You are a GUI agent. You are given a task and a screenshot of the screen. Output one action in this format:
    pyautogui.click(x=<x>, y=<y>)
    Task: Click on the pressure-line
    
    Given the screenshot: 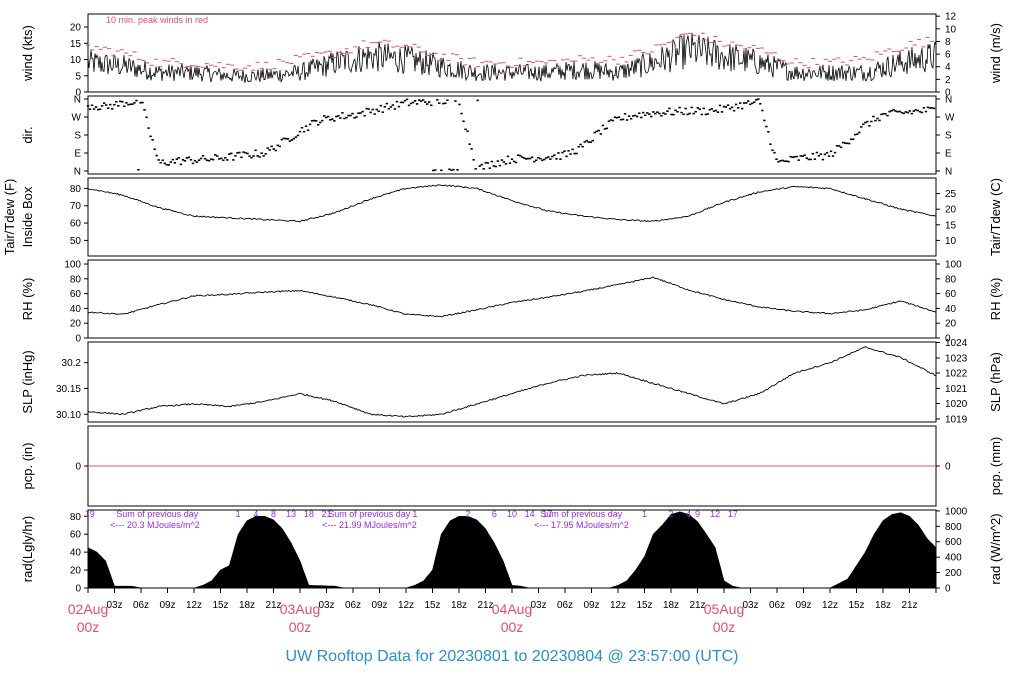 What is the action you would take?
    pyautogui.click(x=512, y=382)
    